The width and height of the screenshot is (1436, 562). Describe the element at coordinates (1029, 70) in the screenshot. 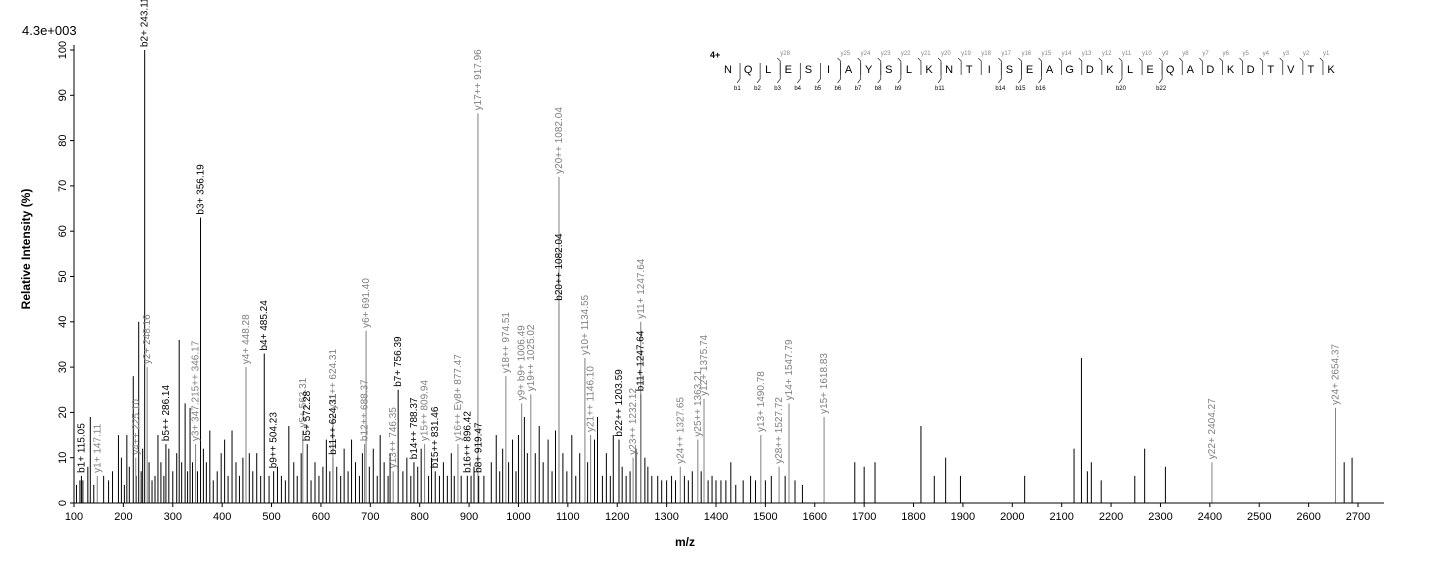

I see `sequence-residue: E` at that location.